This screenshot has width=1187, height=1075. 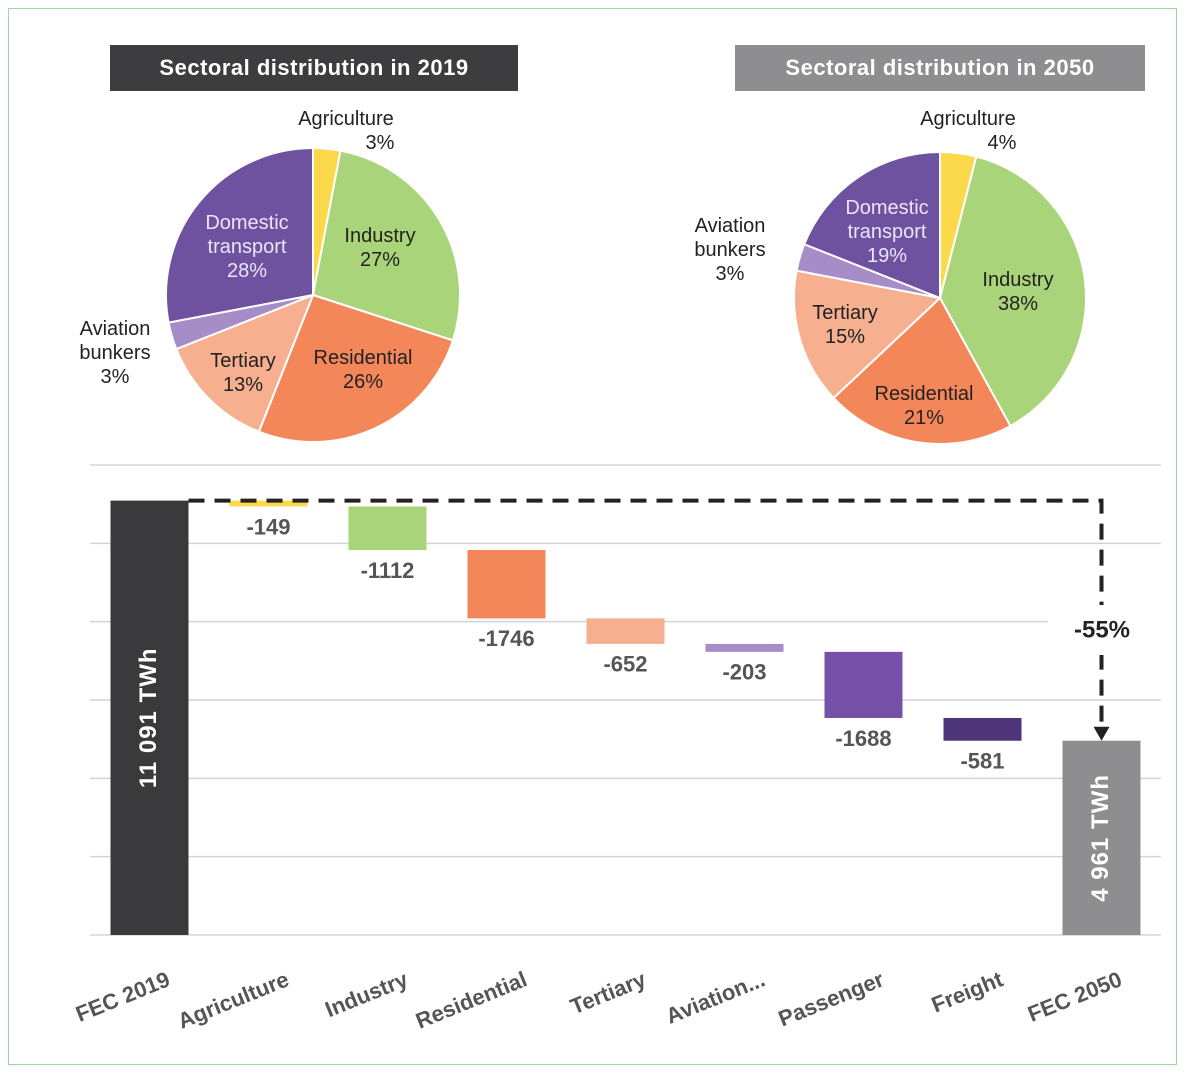 What do you see at coordinates (982, 761) in the screenshot?
I see `value-label: -581` at bounding box center [982, 761].